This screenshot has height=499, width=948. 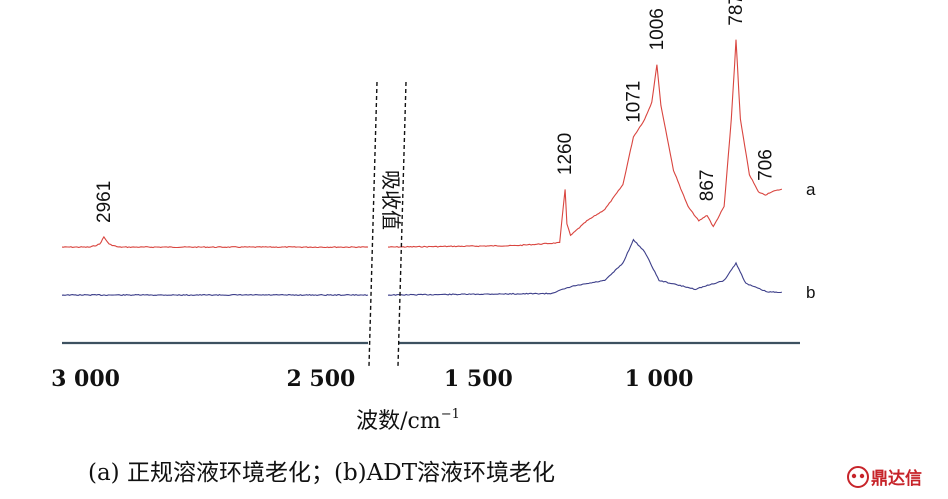 I want to click on watermark-logo: 鼎达信, so click(x=884, y=477).